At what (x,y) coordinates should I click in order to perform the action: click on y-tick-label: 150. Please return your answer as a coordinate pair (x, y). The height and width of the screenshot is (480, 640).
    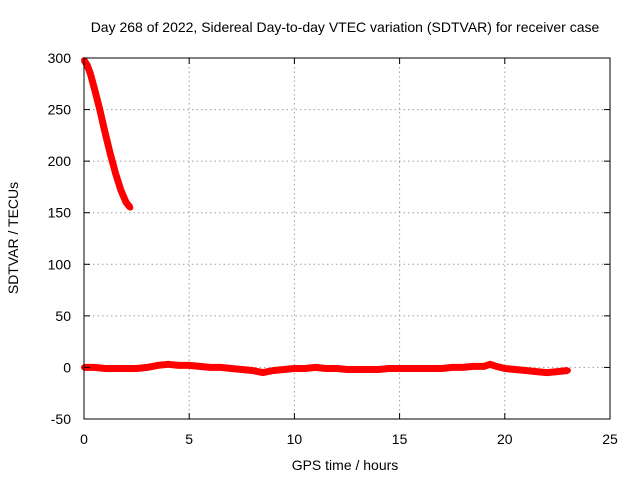
    Looking at the image, I should click on (60, 213).